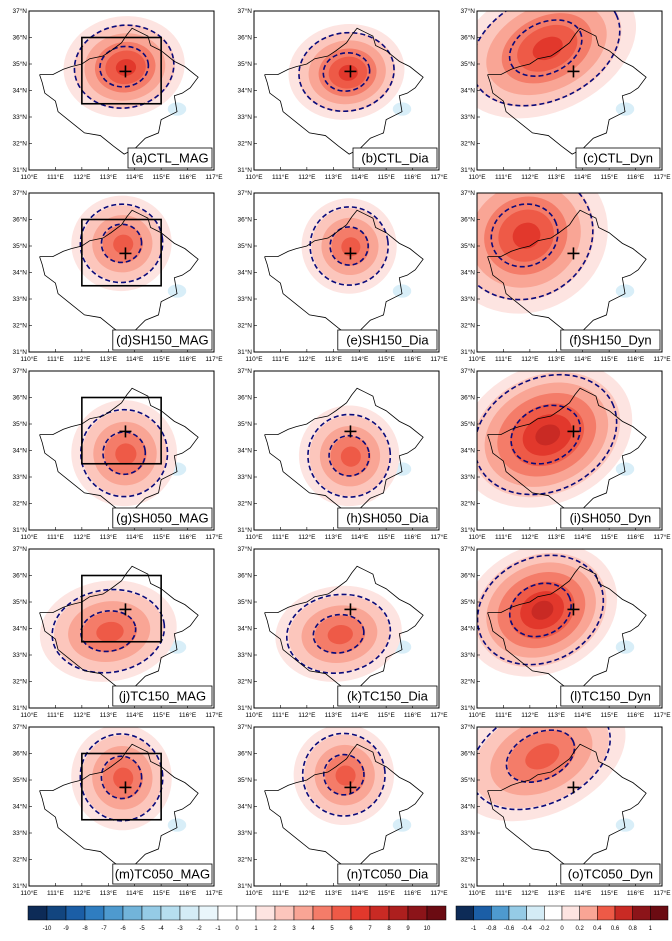  I want to click on panel-label: (i)SH050_Dyn, so click(611, 518).